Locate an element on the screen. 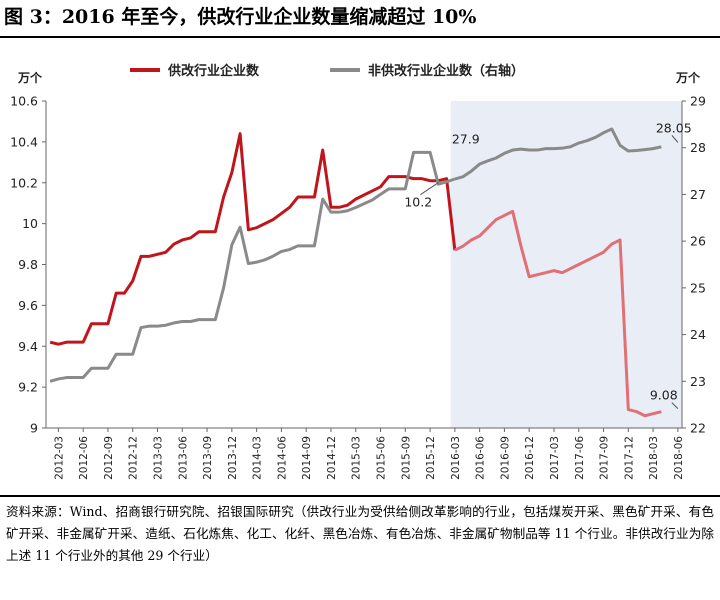  left-tick-label: 9.8 is located at coordinates (28, 264).